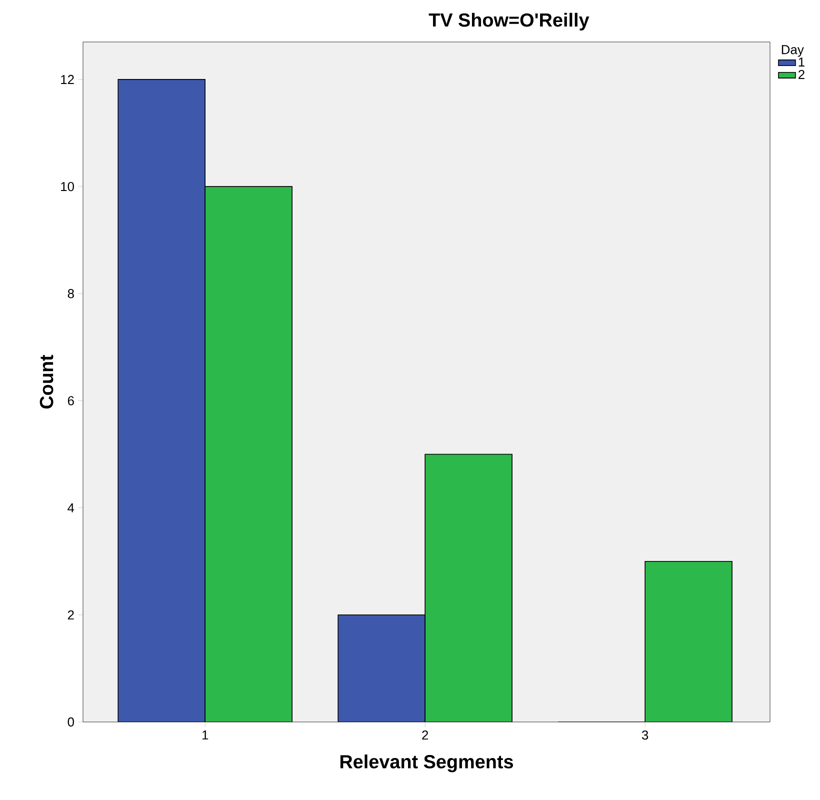 The width and height of the screenshot is (820, 800). I want to click on x-tick-label: 1, so click(205, 735).